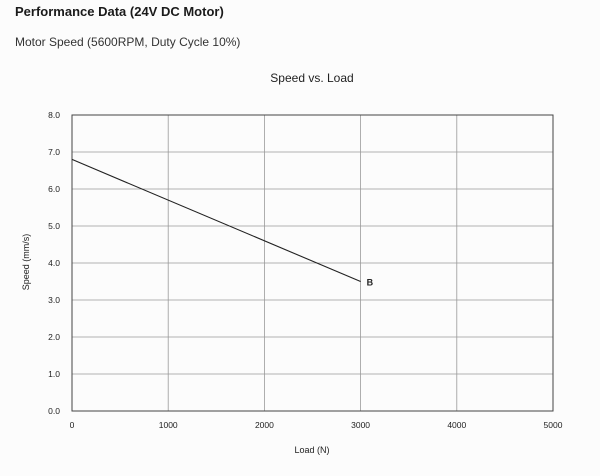 The image size is (600, 476). Describe the element at coordinates (553, 425) in the screenshot. I see `x-tick-label: 5000` at that location.